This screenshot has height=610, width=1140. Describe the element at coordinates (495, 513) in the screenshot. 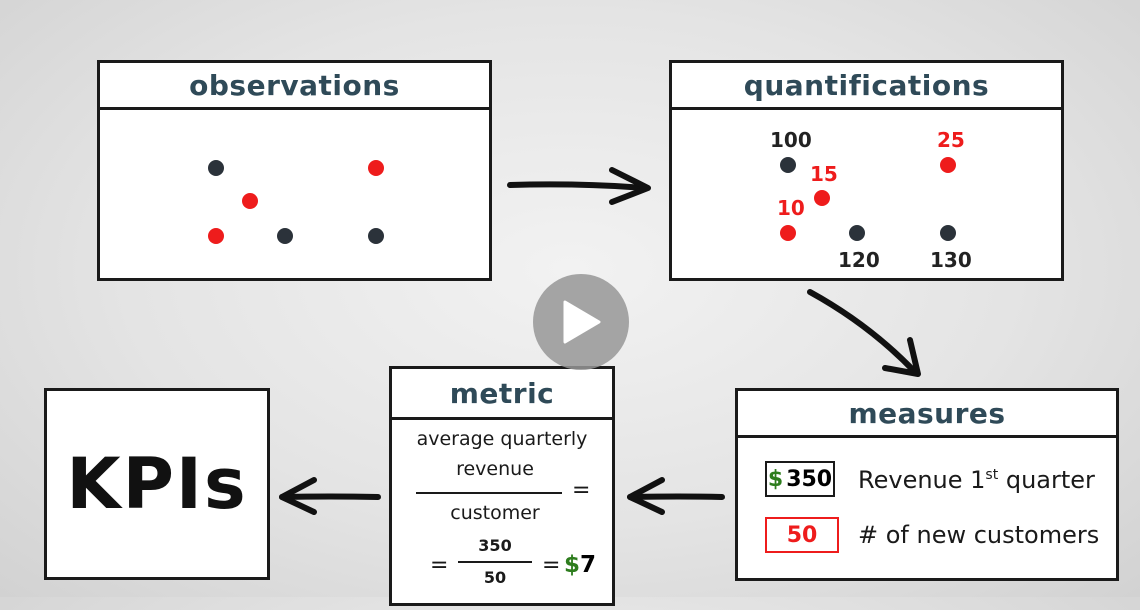

I see `metric-denominator: customer` at that location.